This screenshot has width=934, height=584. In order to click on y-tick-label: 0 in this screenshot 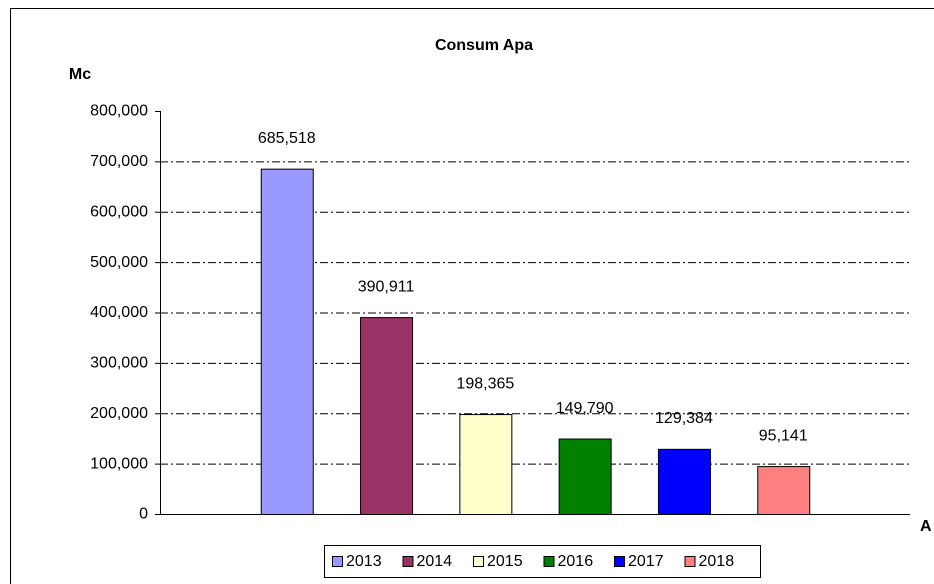, I will do `click(143, 514)`.